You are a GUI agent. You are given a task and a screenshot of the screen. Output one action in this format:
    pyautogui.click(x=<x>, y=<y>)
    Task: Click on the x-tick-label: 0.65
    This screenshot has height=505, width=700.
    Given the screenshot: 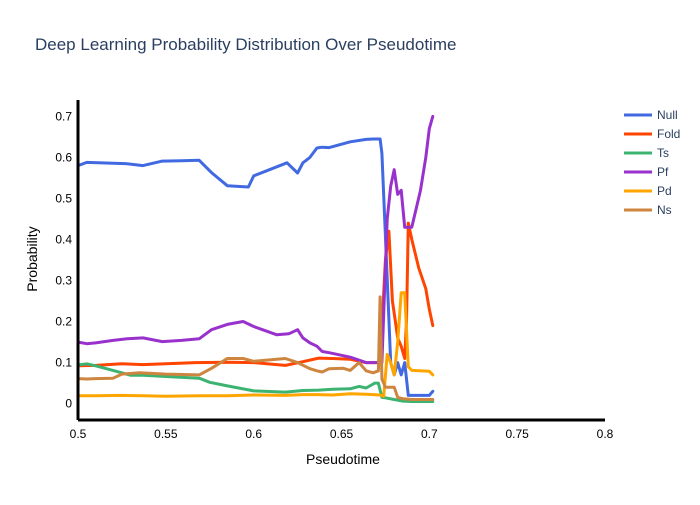 What is the action you would take?
    pyautogui.click(x=342, y=434)
    